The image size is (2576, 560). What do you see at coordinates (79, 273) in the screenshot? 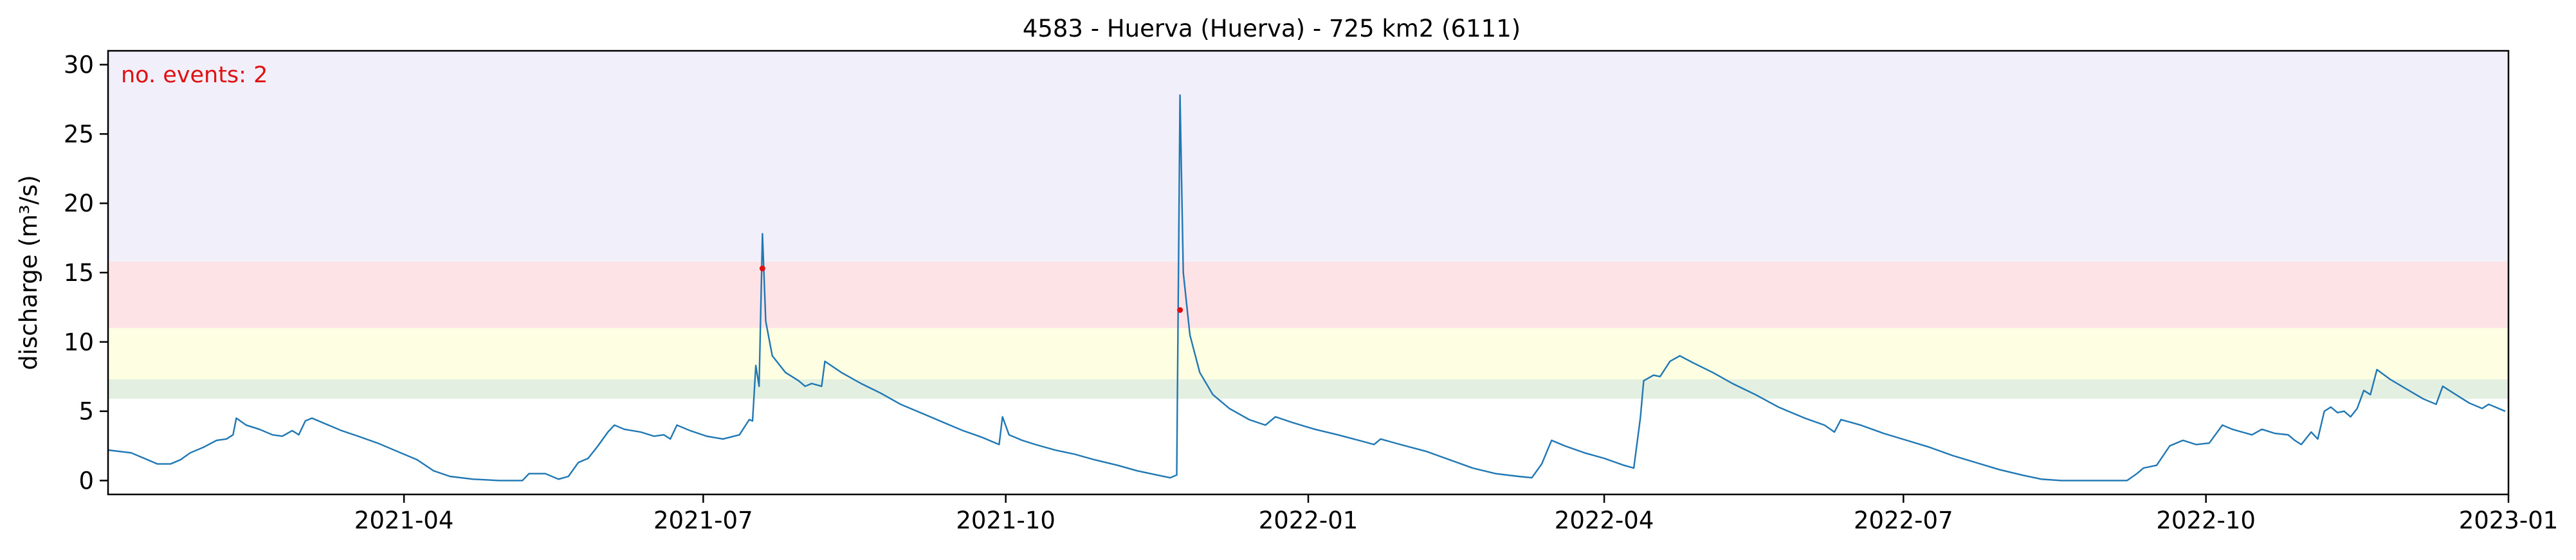
I see `y-tick-label: 15` at bounding box center [79, 273].